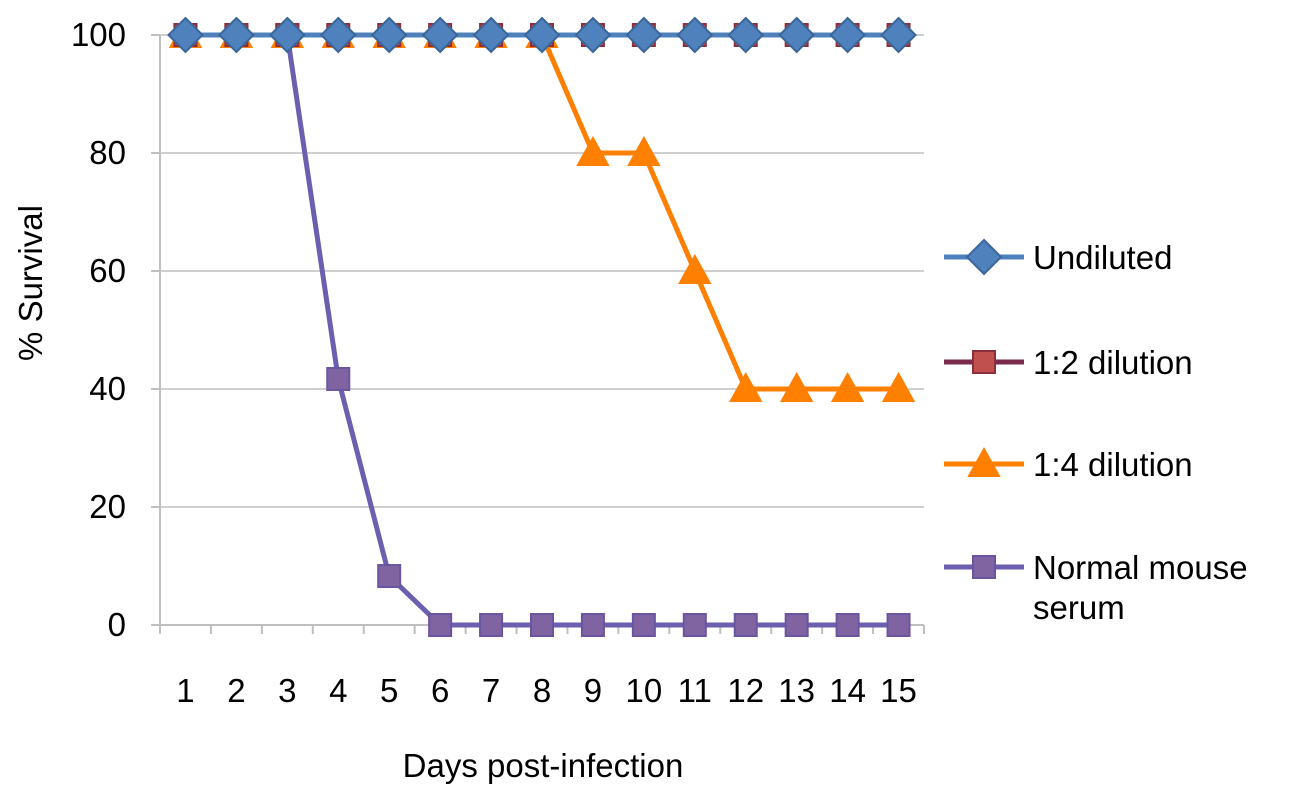  What do you see at coordinates (107, 152) in the screenshot?
I see `y-tick-label: 80` at bounding box center [107, 152].